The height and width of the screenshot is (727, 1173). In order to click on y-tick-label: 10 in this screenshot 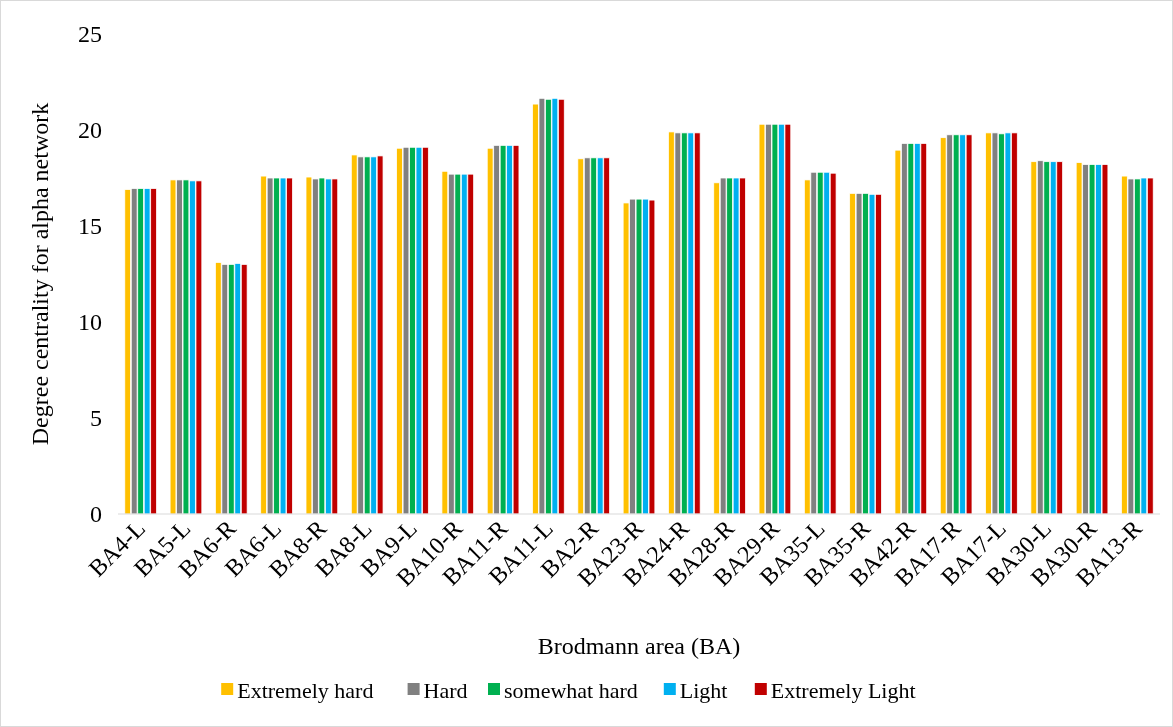, I will do `click(90, 322)`.